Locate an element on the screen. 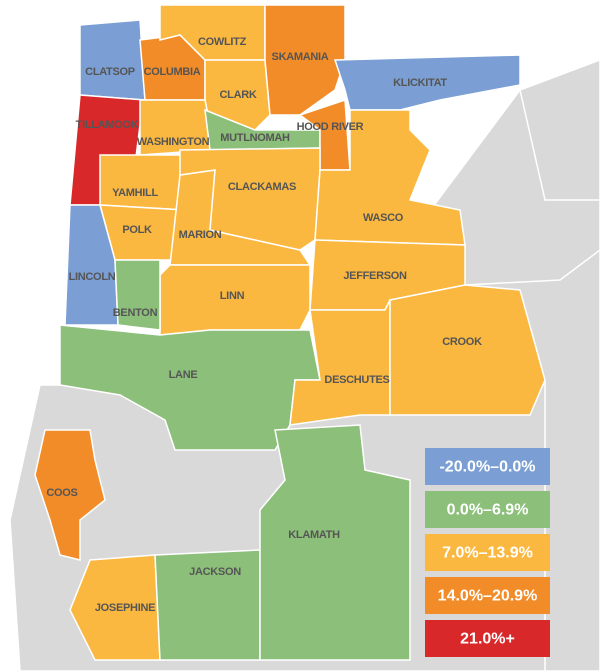  county-label: CLARK is located at coordinates (238, 95).